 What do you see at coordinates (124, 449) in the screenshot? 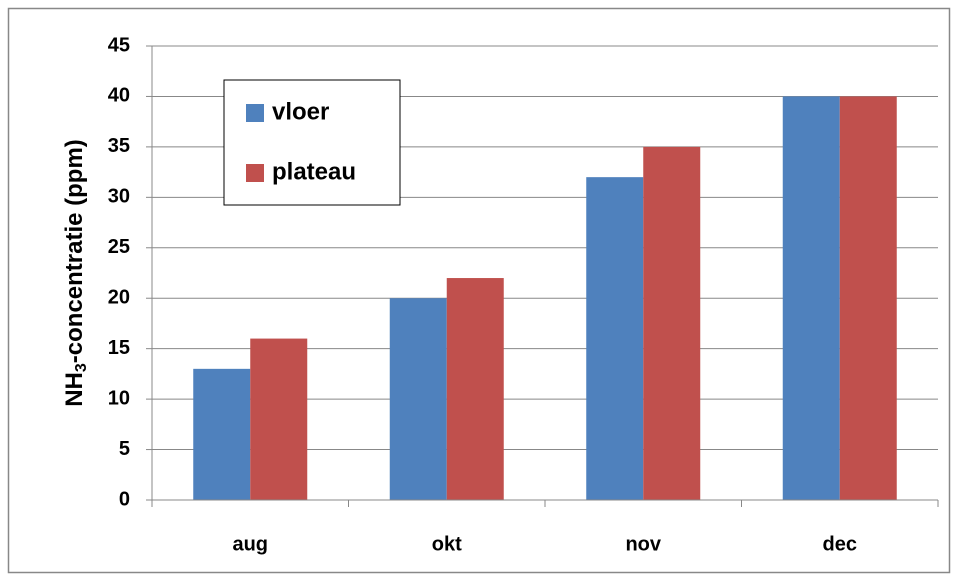
I see `y-tick-label: 5` at bounding box center [124, 449].